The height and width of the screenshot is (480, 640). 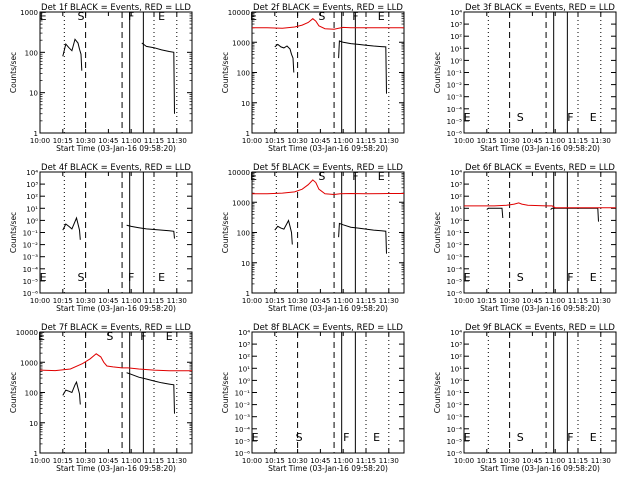 I want to click on chart-title: Det 5f BLACK = Events, RED = LLD, so click(x=328, y=168).